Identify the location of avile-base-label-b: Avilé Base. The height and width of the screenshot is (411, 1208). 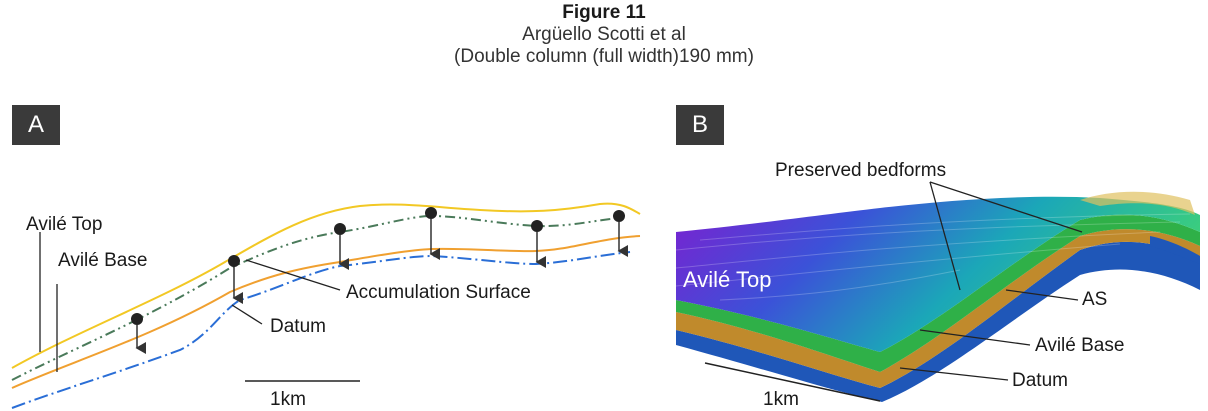
(1079, 345).